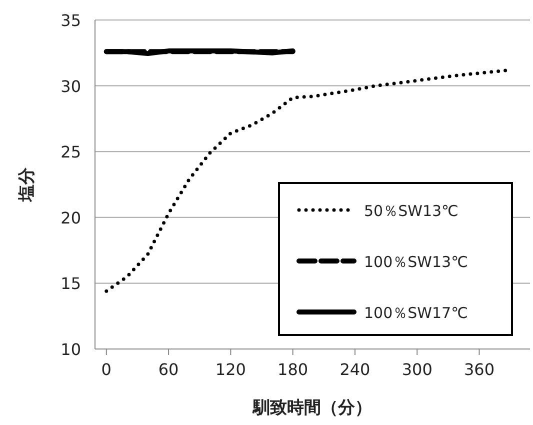 Image resolution: width=533 pixels, height=425 pixels. I want to click on x-axis-title: 馴致時間（分）, so click(312, 408).